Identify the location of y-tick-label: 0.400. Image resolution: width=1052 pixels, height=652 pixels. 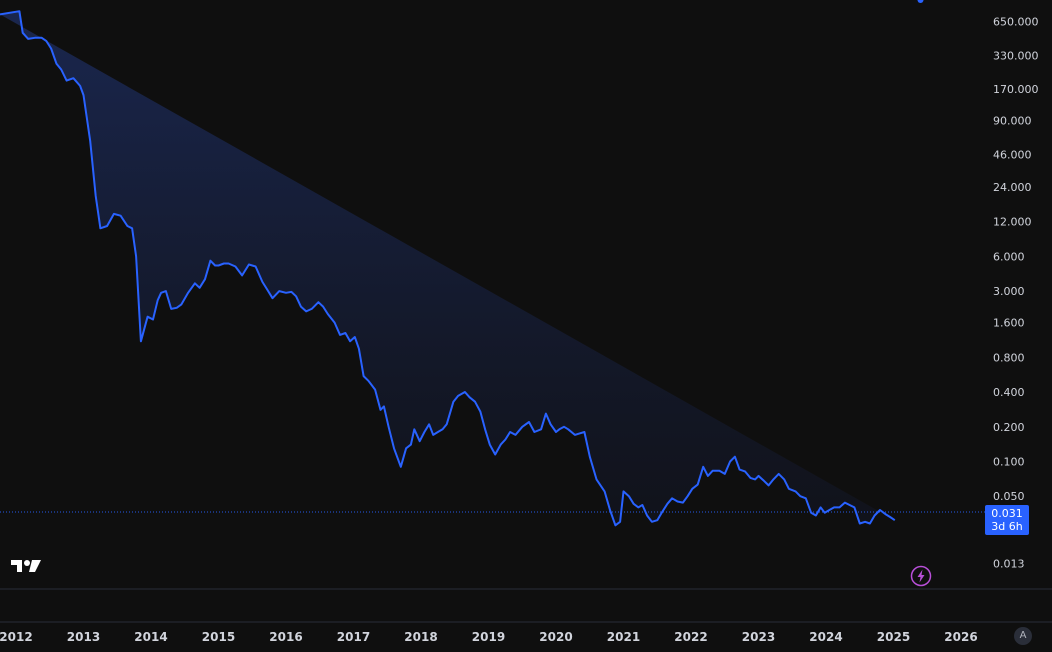
(1009, 392).